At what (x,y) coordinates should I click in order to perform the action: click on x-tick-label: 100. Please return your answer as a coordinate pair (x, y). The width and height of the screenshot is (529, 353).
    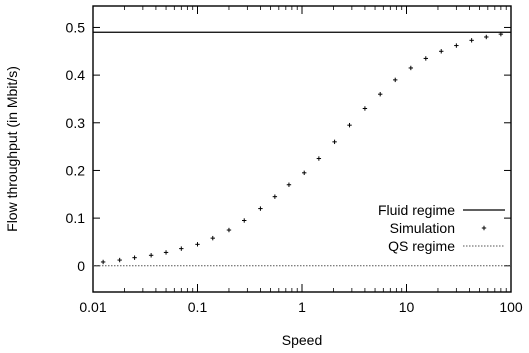
    Looking at the image, I should click on (511, 307).